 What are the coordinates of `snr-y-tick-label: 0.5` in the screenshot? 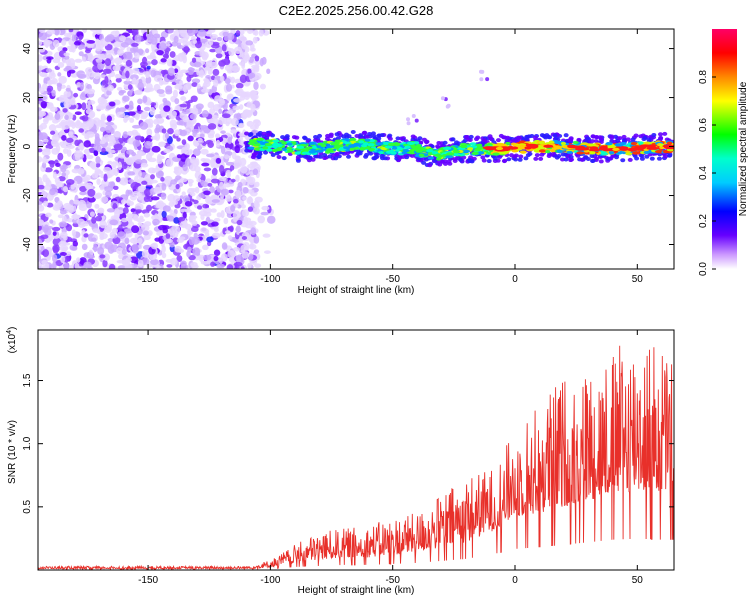 It's located at (27, 506).